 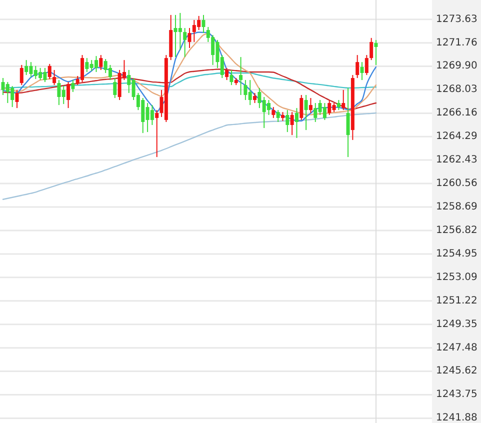 What do you see at coordinates (457, 277) in the screenshot?
I see `y-tick-label: 1253.09` at bounding box center [457, 277].